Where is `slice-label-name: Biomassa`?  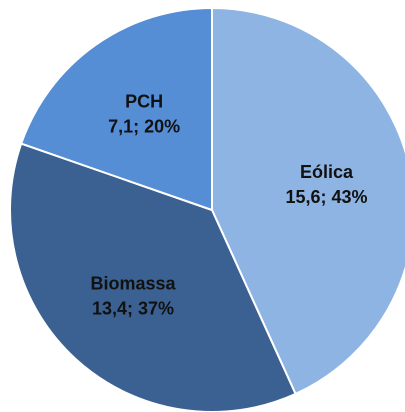 slice-label-name: Biomassa is located at coordinates (134, 283).